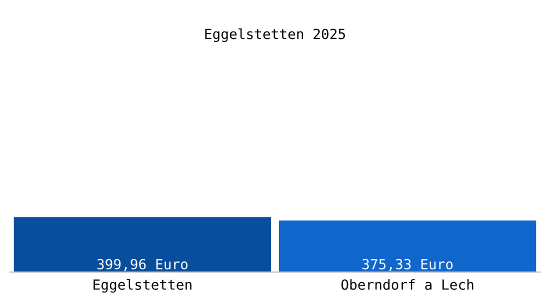 This screenshot has height=300, width=550. Describe the element at coordinates (142, 265) in the screenshot. I see `data-label: 399,96 Euro` at that location.